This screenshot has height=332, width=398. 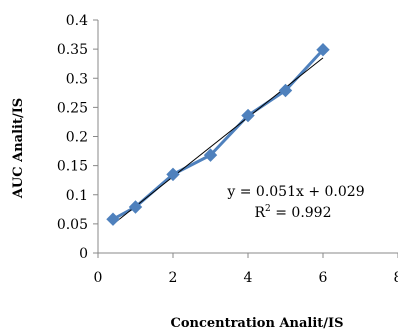 I want to click on y-tick-label: 0.2, so click(x=77, y=138).